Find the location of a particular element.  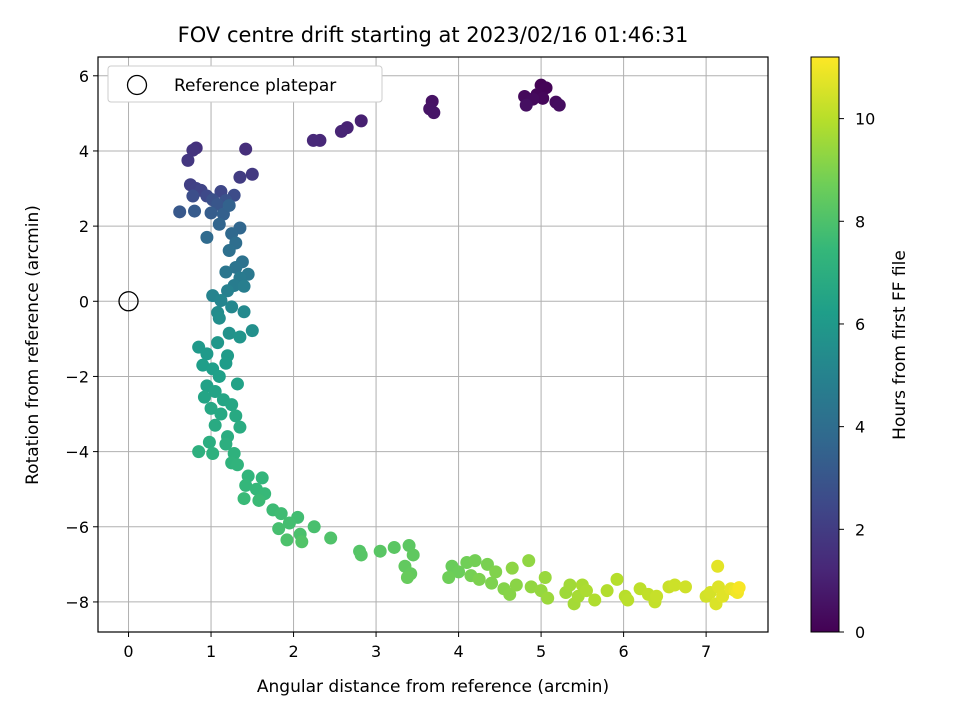

colorbar-ticks: 0 2 4 6 8 10 is located at coordinates (857, 376).